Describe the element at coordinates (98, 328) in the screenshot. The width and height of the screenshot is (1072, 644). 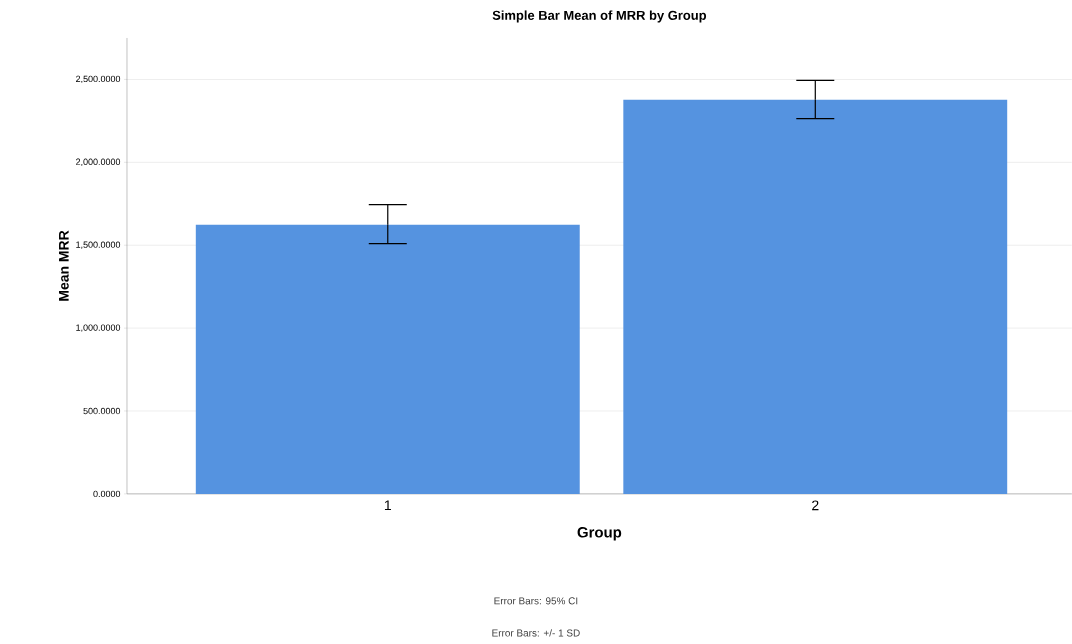
I see `y-tick-label: 1,000.0000` at that location.